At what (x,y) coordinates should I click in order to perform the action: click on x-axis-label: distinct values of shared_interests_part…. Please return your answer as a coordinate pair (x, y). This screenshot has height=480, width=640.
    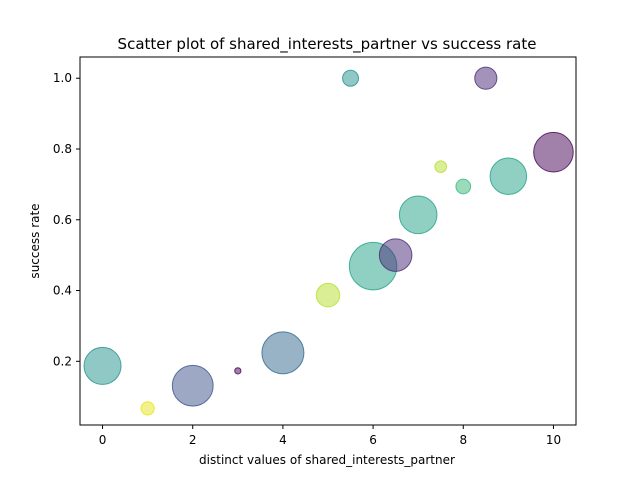
    Looking at the image, I should click on (327, 460).